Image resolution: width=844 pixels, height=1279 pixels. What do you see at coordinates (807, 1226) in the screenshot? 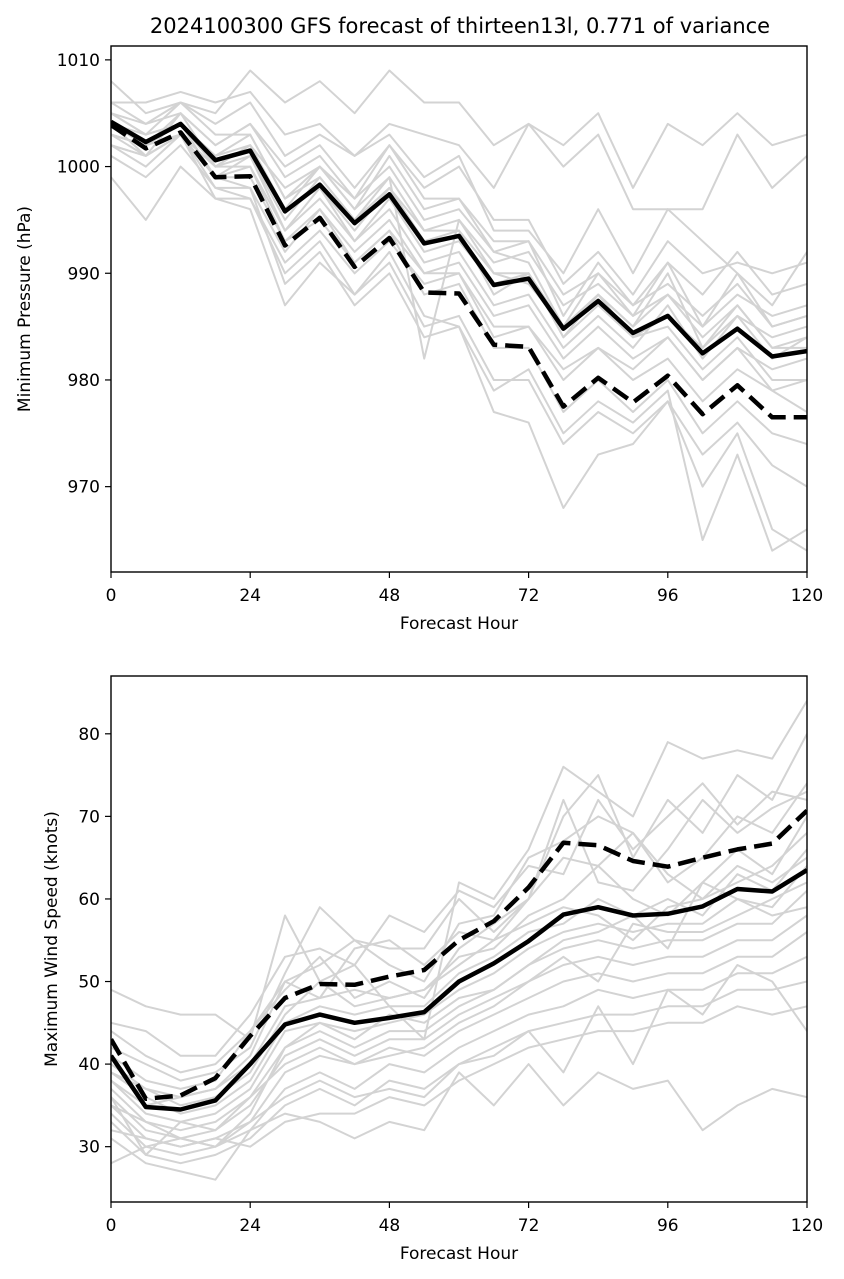
I see `wind-x-tick-label: 120` at bounding box center [807, 1226].